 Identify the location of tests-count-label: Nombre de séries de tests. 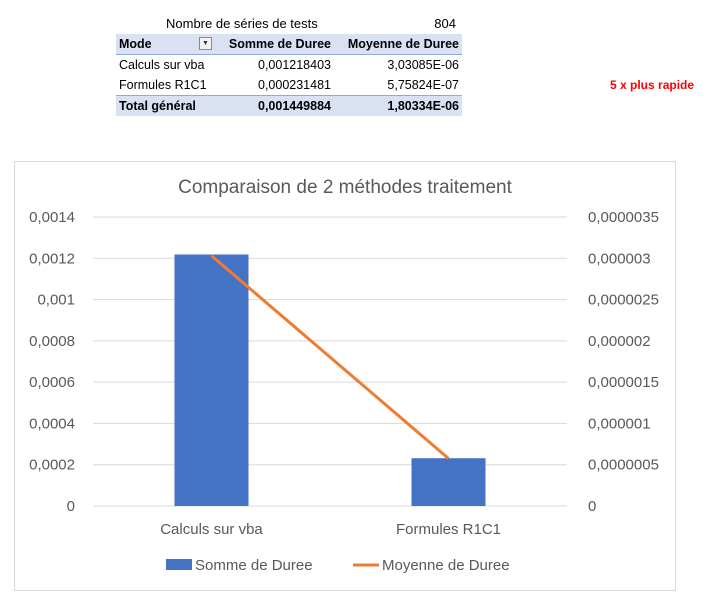
(242, 23).